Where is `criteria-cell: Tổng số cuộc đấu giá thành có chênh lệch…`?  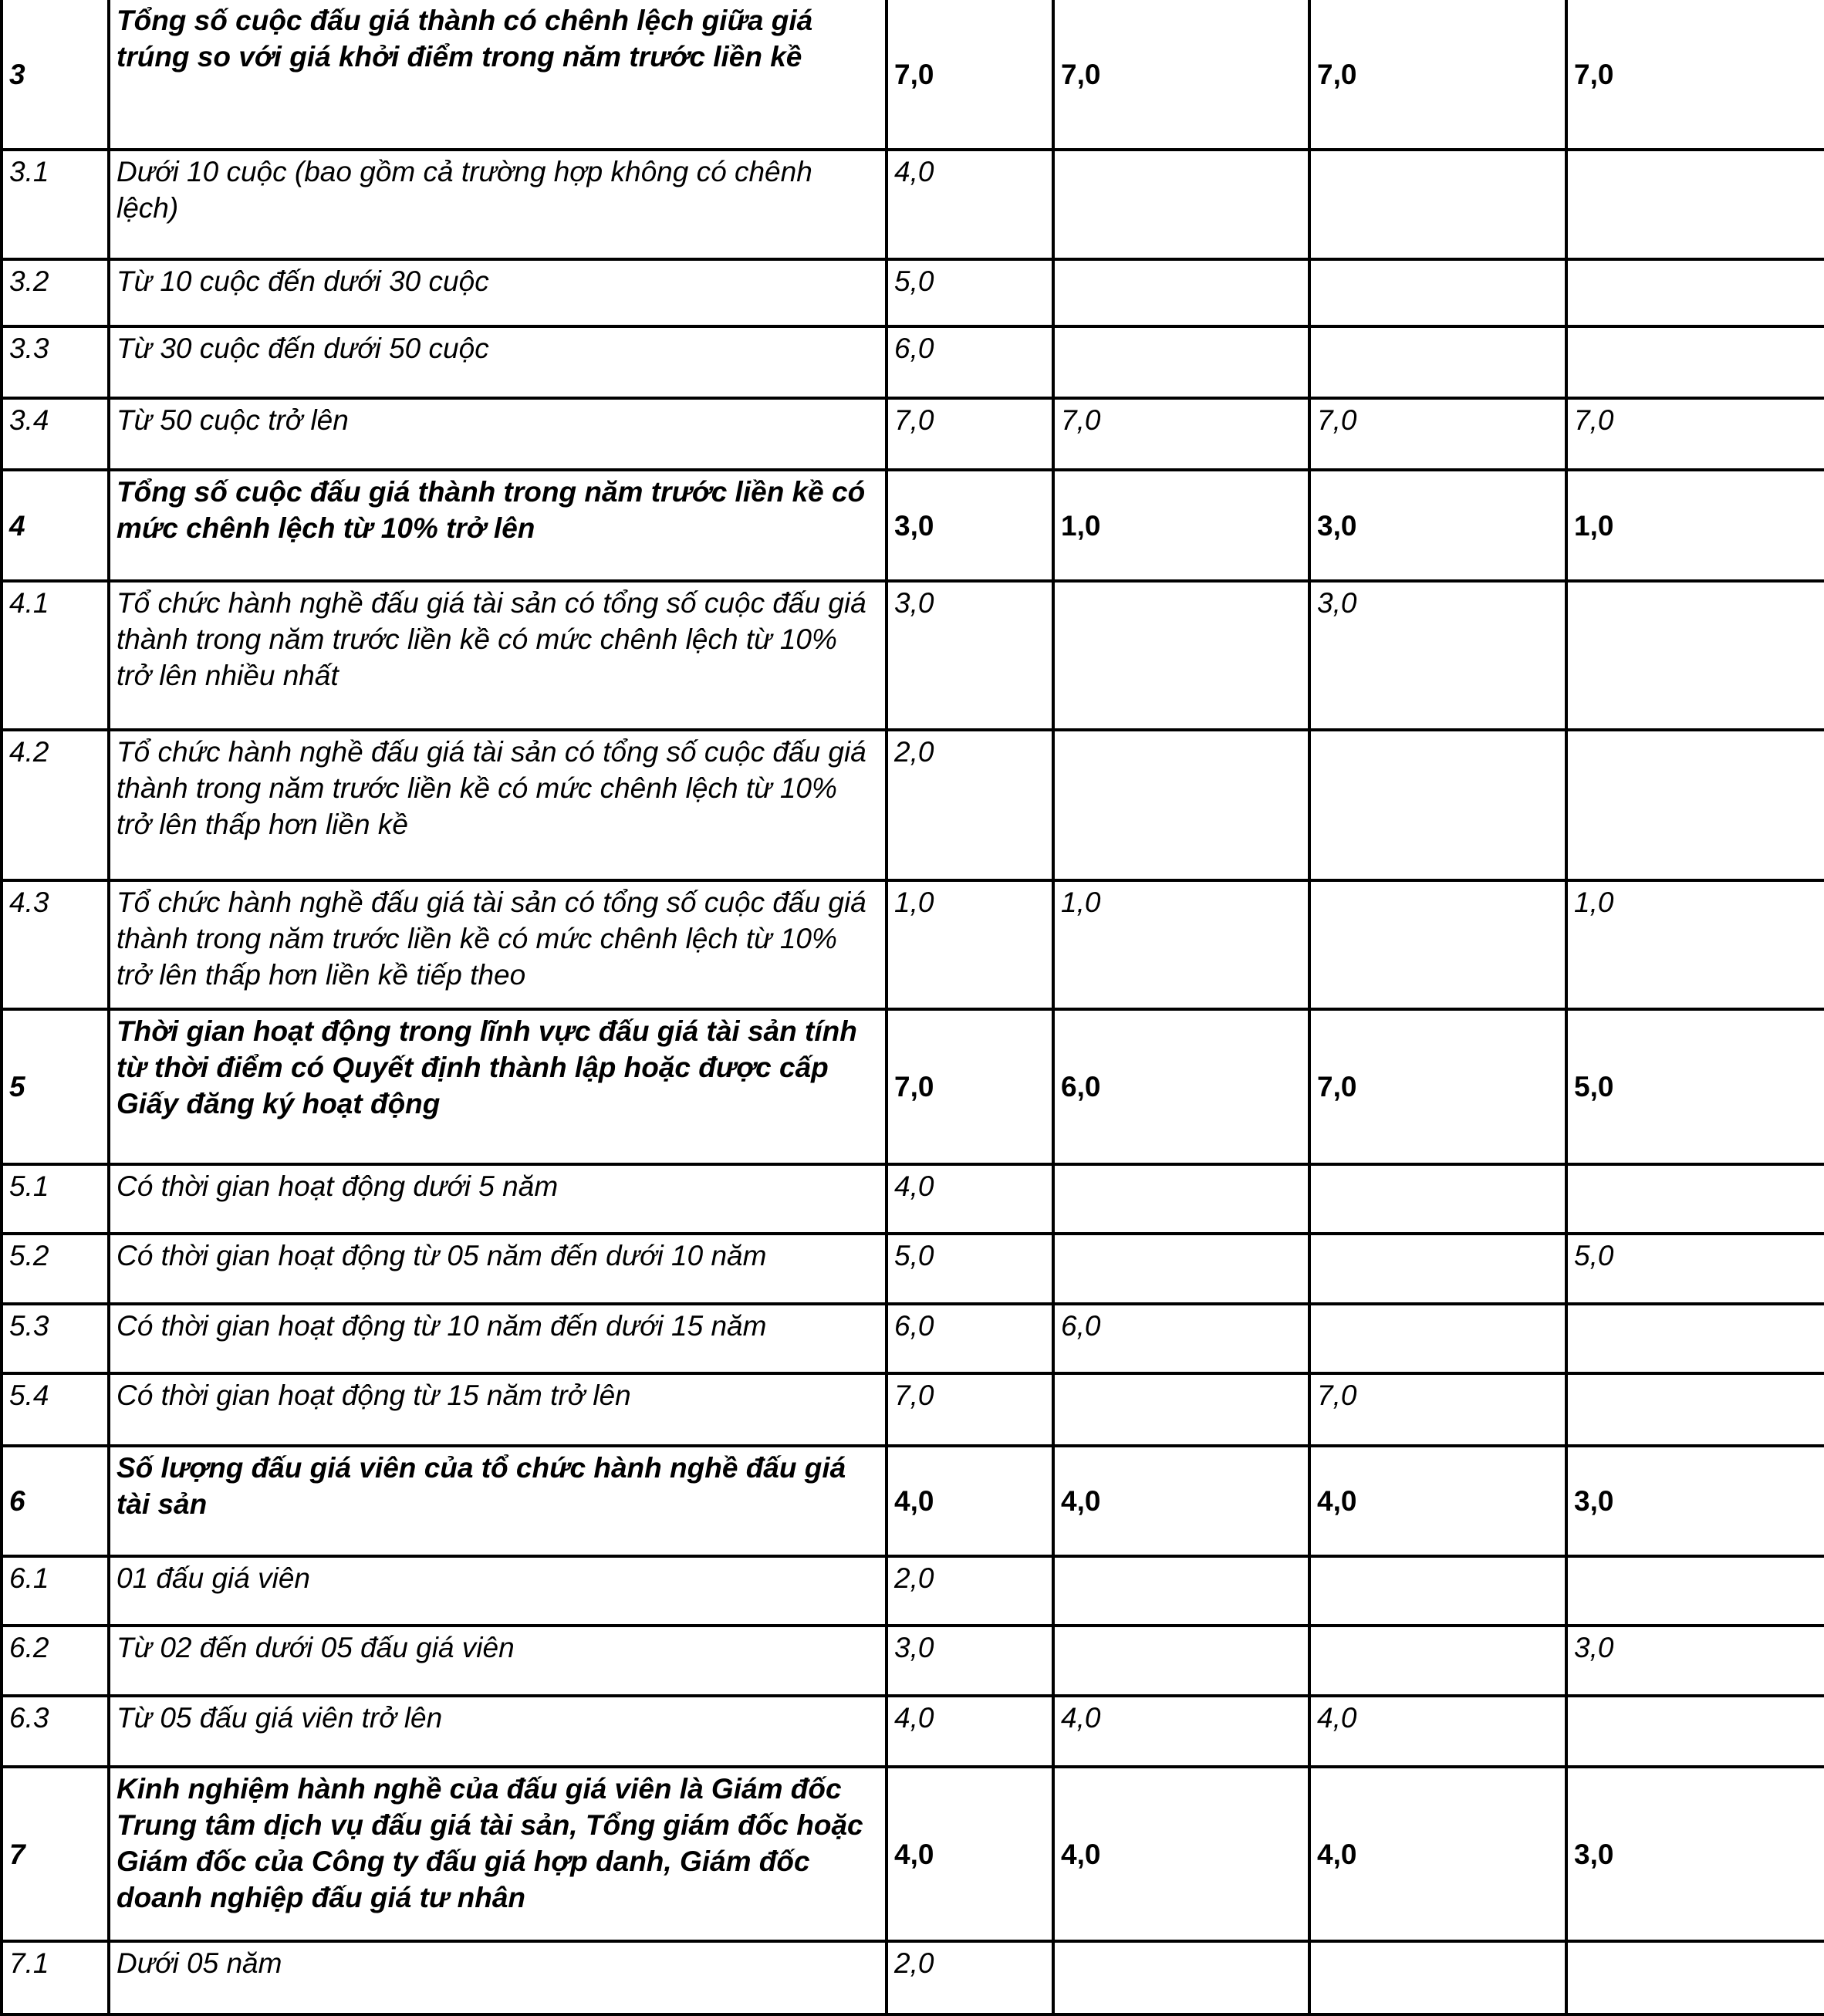
criteria-cell: Tổng số cuộc đấu giá thành có chênh lệch… is located at coordinates (497, 75).